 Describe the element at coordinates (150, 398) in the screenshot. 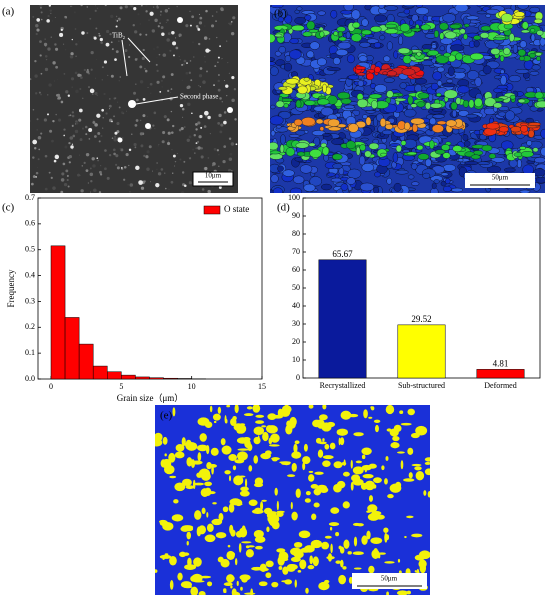

I see `x-axis-label: Grain size（μm）` at that location.